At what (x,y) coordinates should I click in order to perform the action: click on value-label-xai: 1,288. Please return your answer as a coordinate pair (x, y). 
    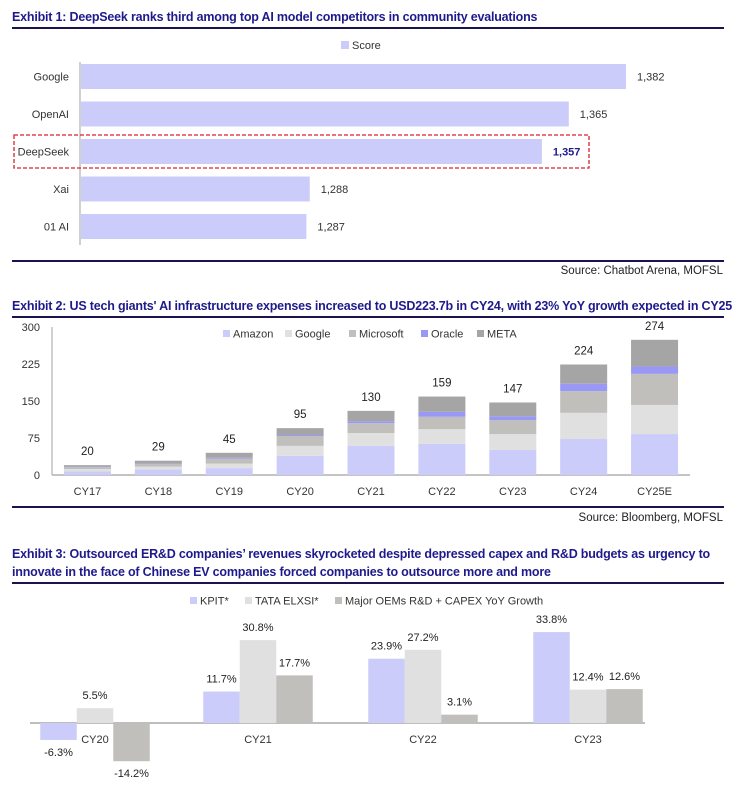
    Looking at the image, I should click on (335, 190).